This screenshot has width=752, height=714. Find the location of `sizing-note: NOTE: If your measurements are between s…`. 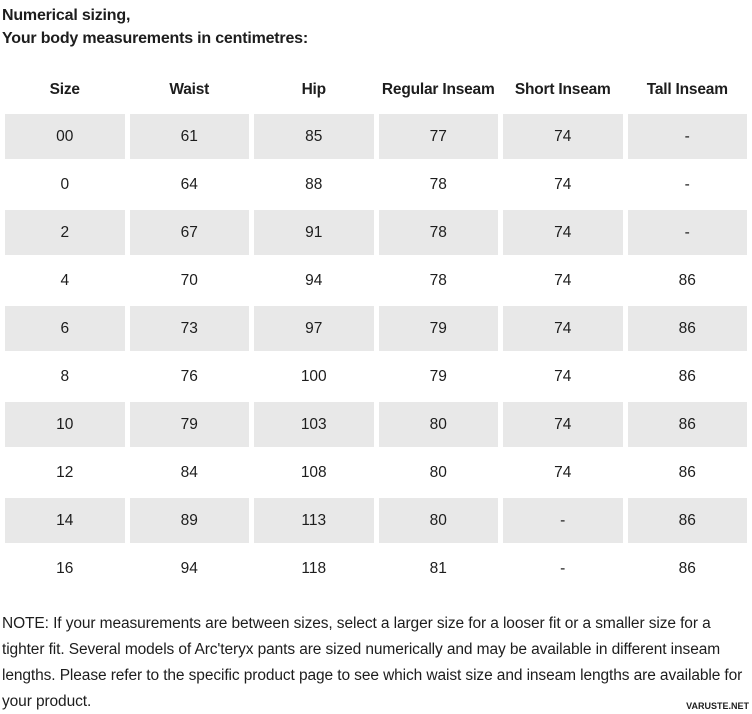

sizing-note: NOTE: If your measurements are between s… is located at coordinates (372, 662).